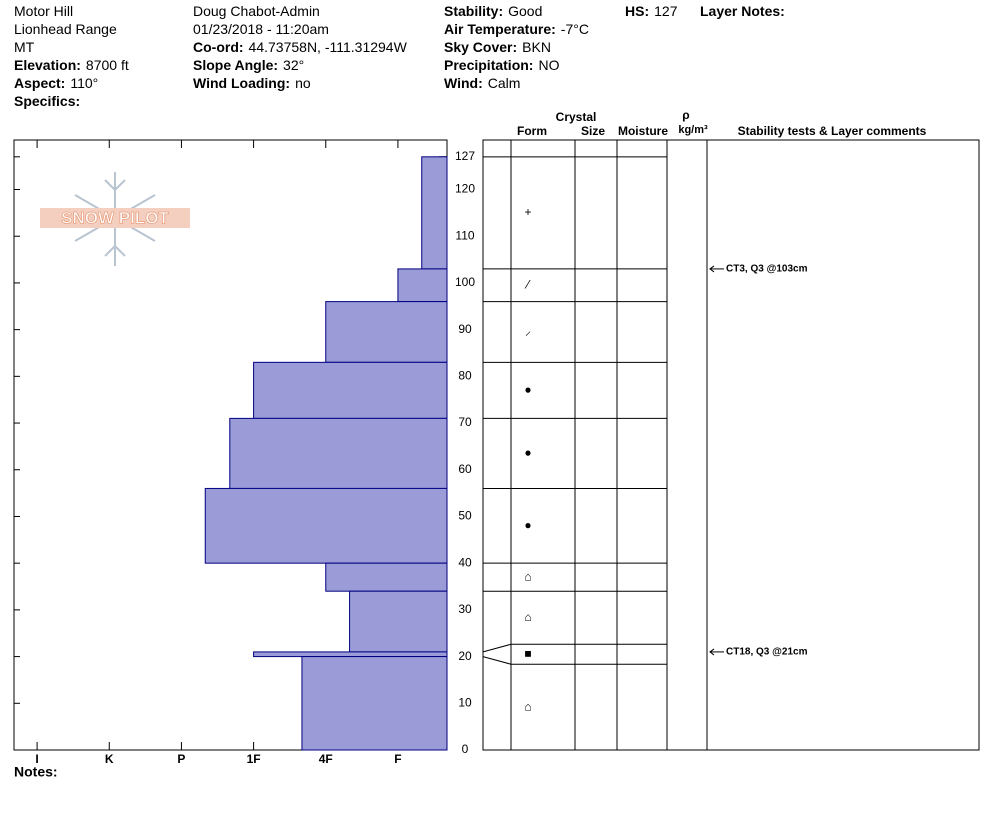  I want to click on header-field: Stability: Good, so click(493, 11).